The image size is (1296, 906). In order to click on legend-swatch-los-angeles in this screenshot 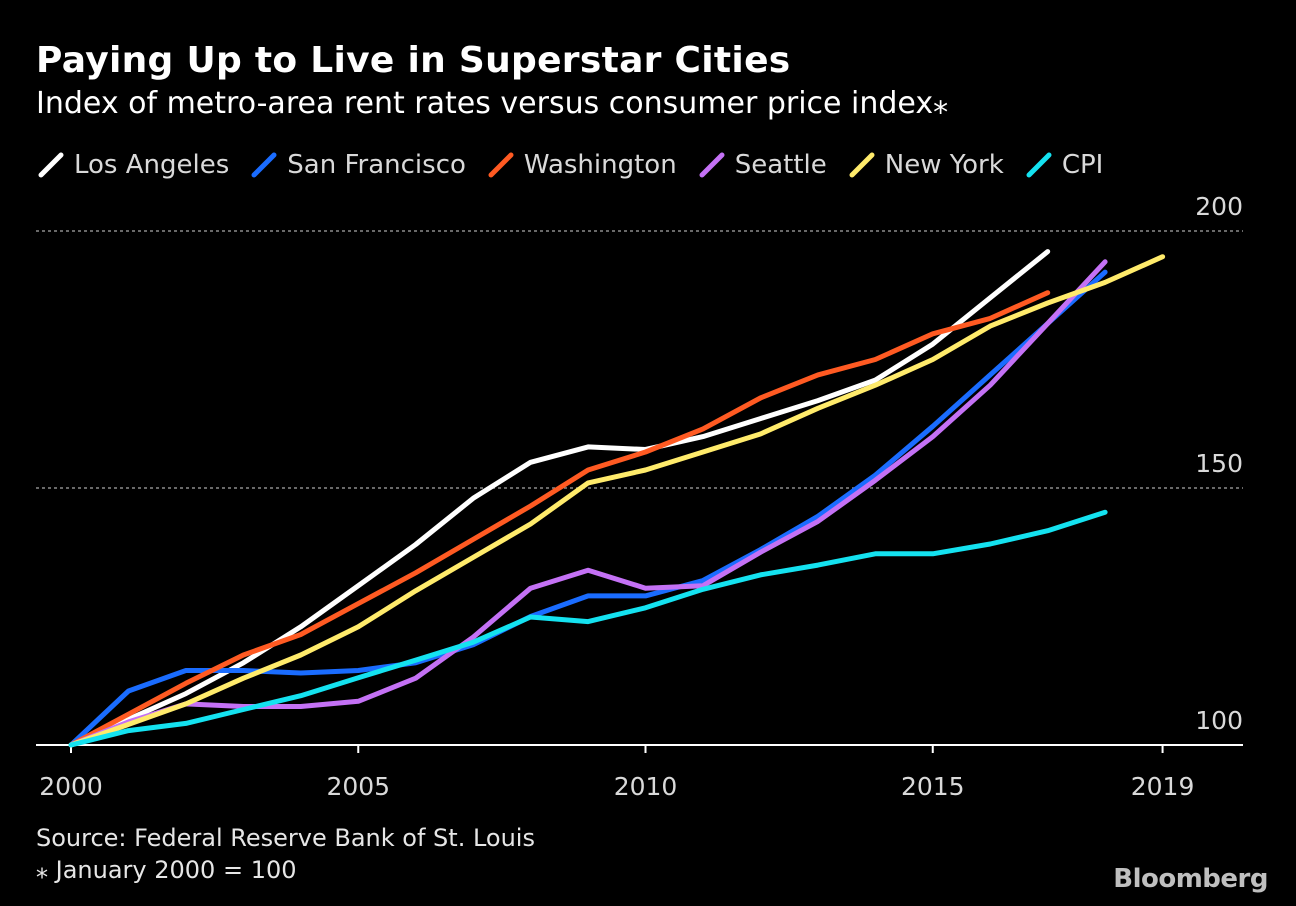, I will do `click(51, 165)`.